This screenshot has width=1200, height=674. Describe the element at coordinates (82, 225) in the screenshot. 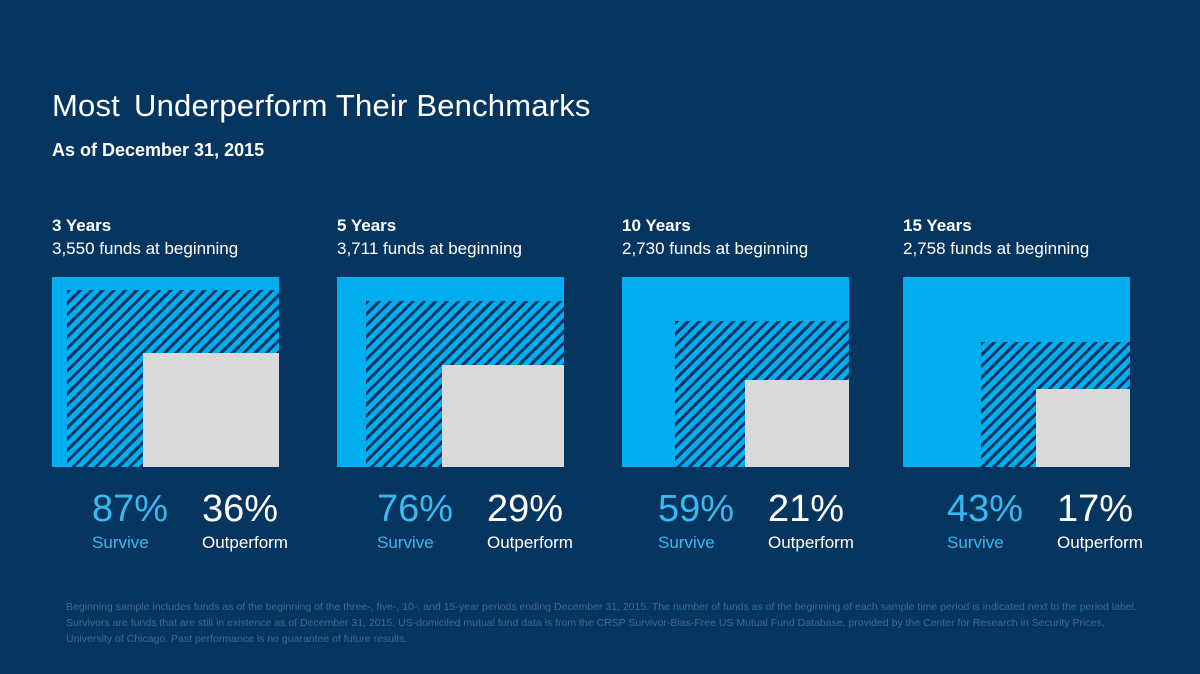

I see `panel-period-label: 3 Years` at that location.